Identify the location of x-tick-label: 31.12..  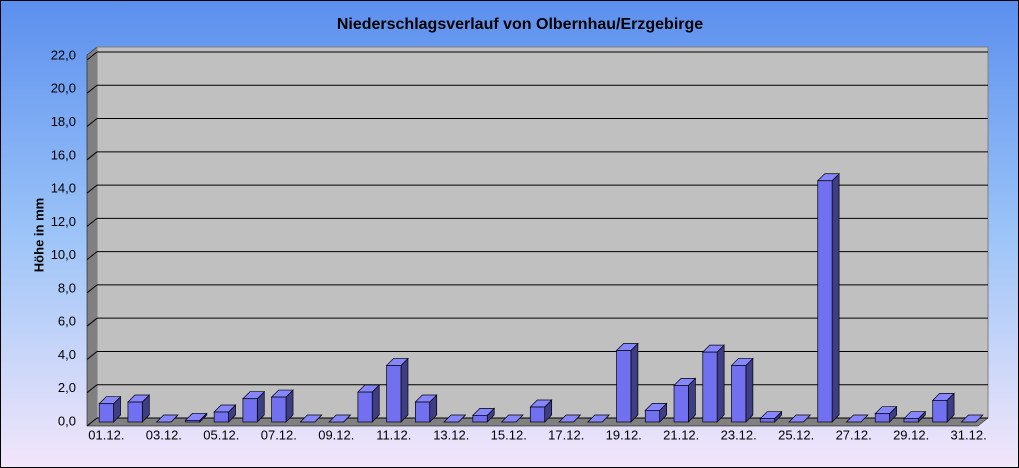
(969, 434).